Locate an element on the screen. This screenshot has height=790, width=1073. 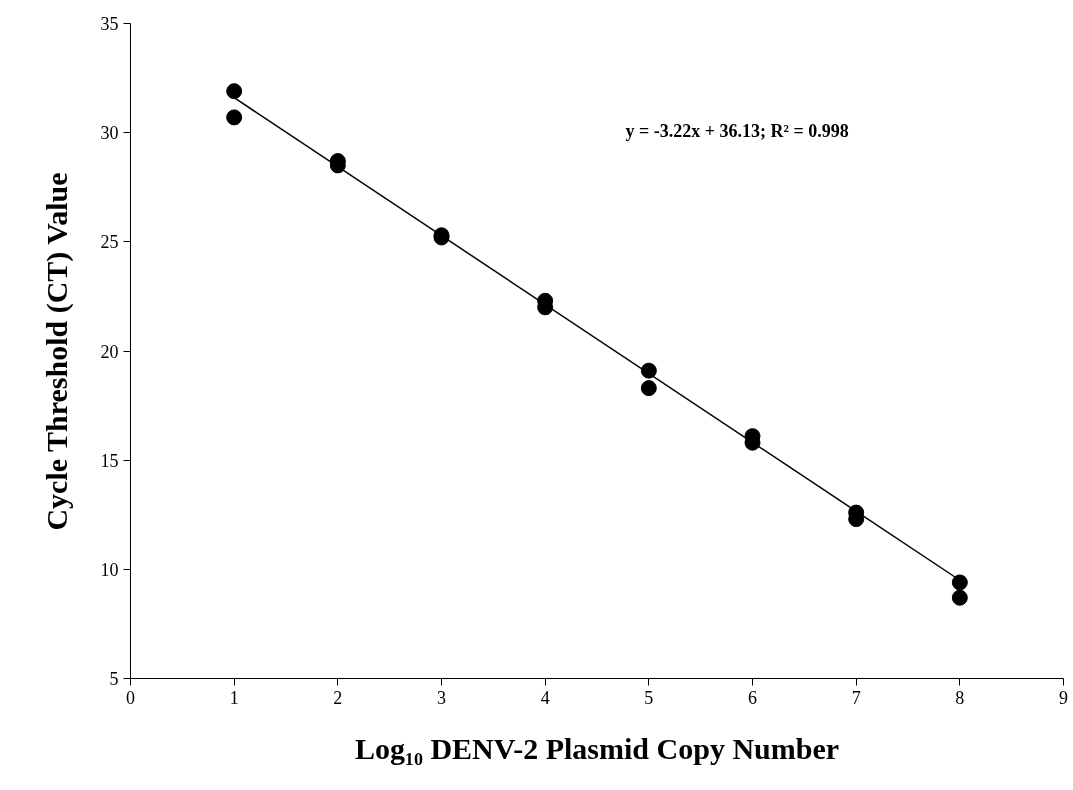
x-tick-label: 5 is located at coordinates (649, 697).